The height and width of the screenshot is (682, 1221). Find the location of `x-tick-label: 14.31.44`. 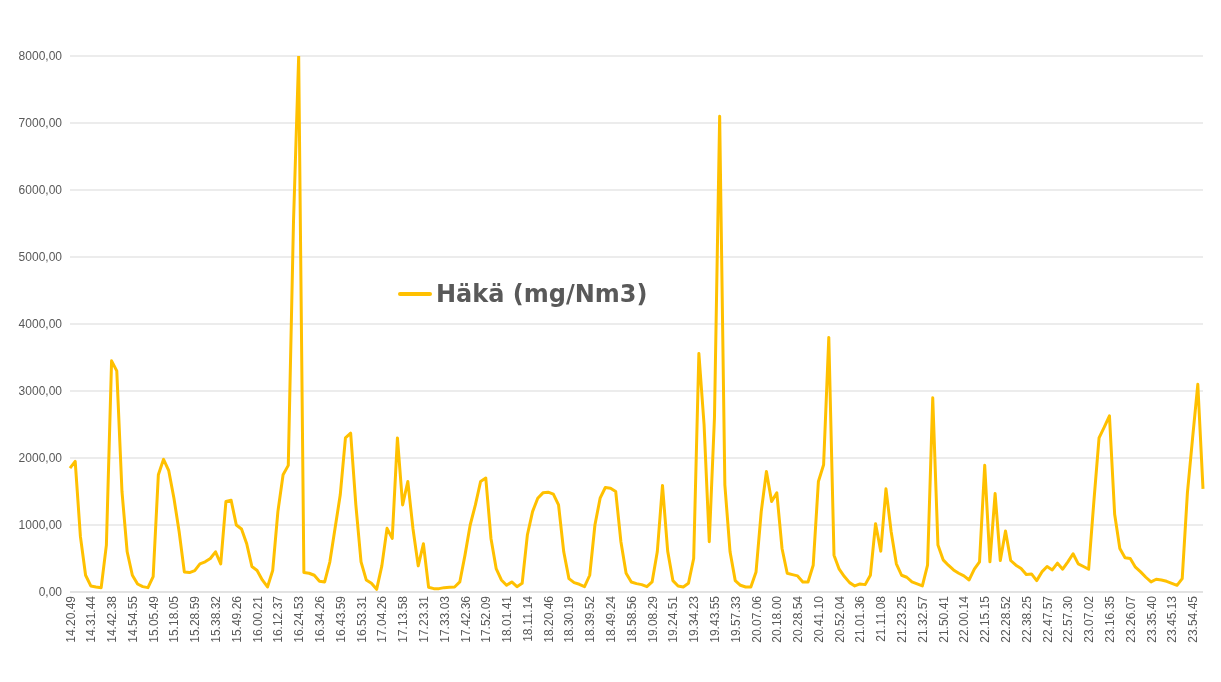

x-tick-label: 14.31.44 is located at coordinates (91, 619).